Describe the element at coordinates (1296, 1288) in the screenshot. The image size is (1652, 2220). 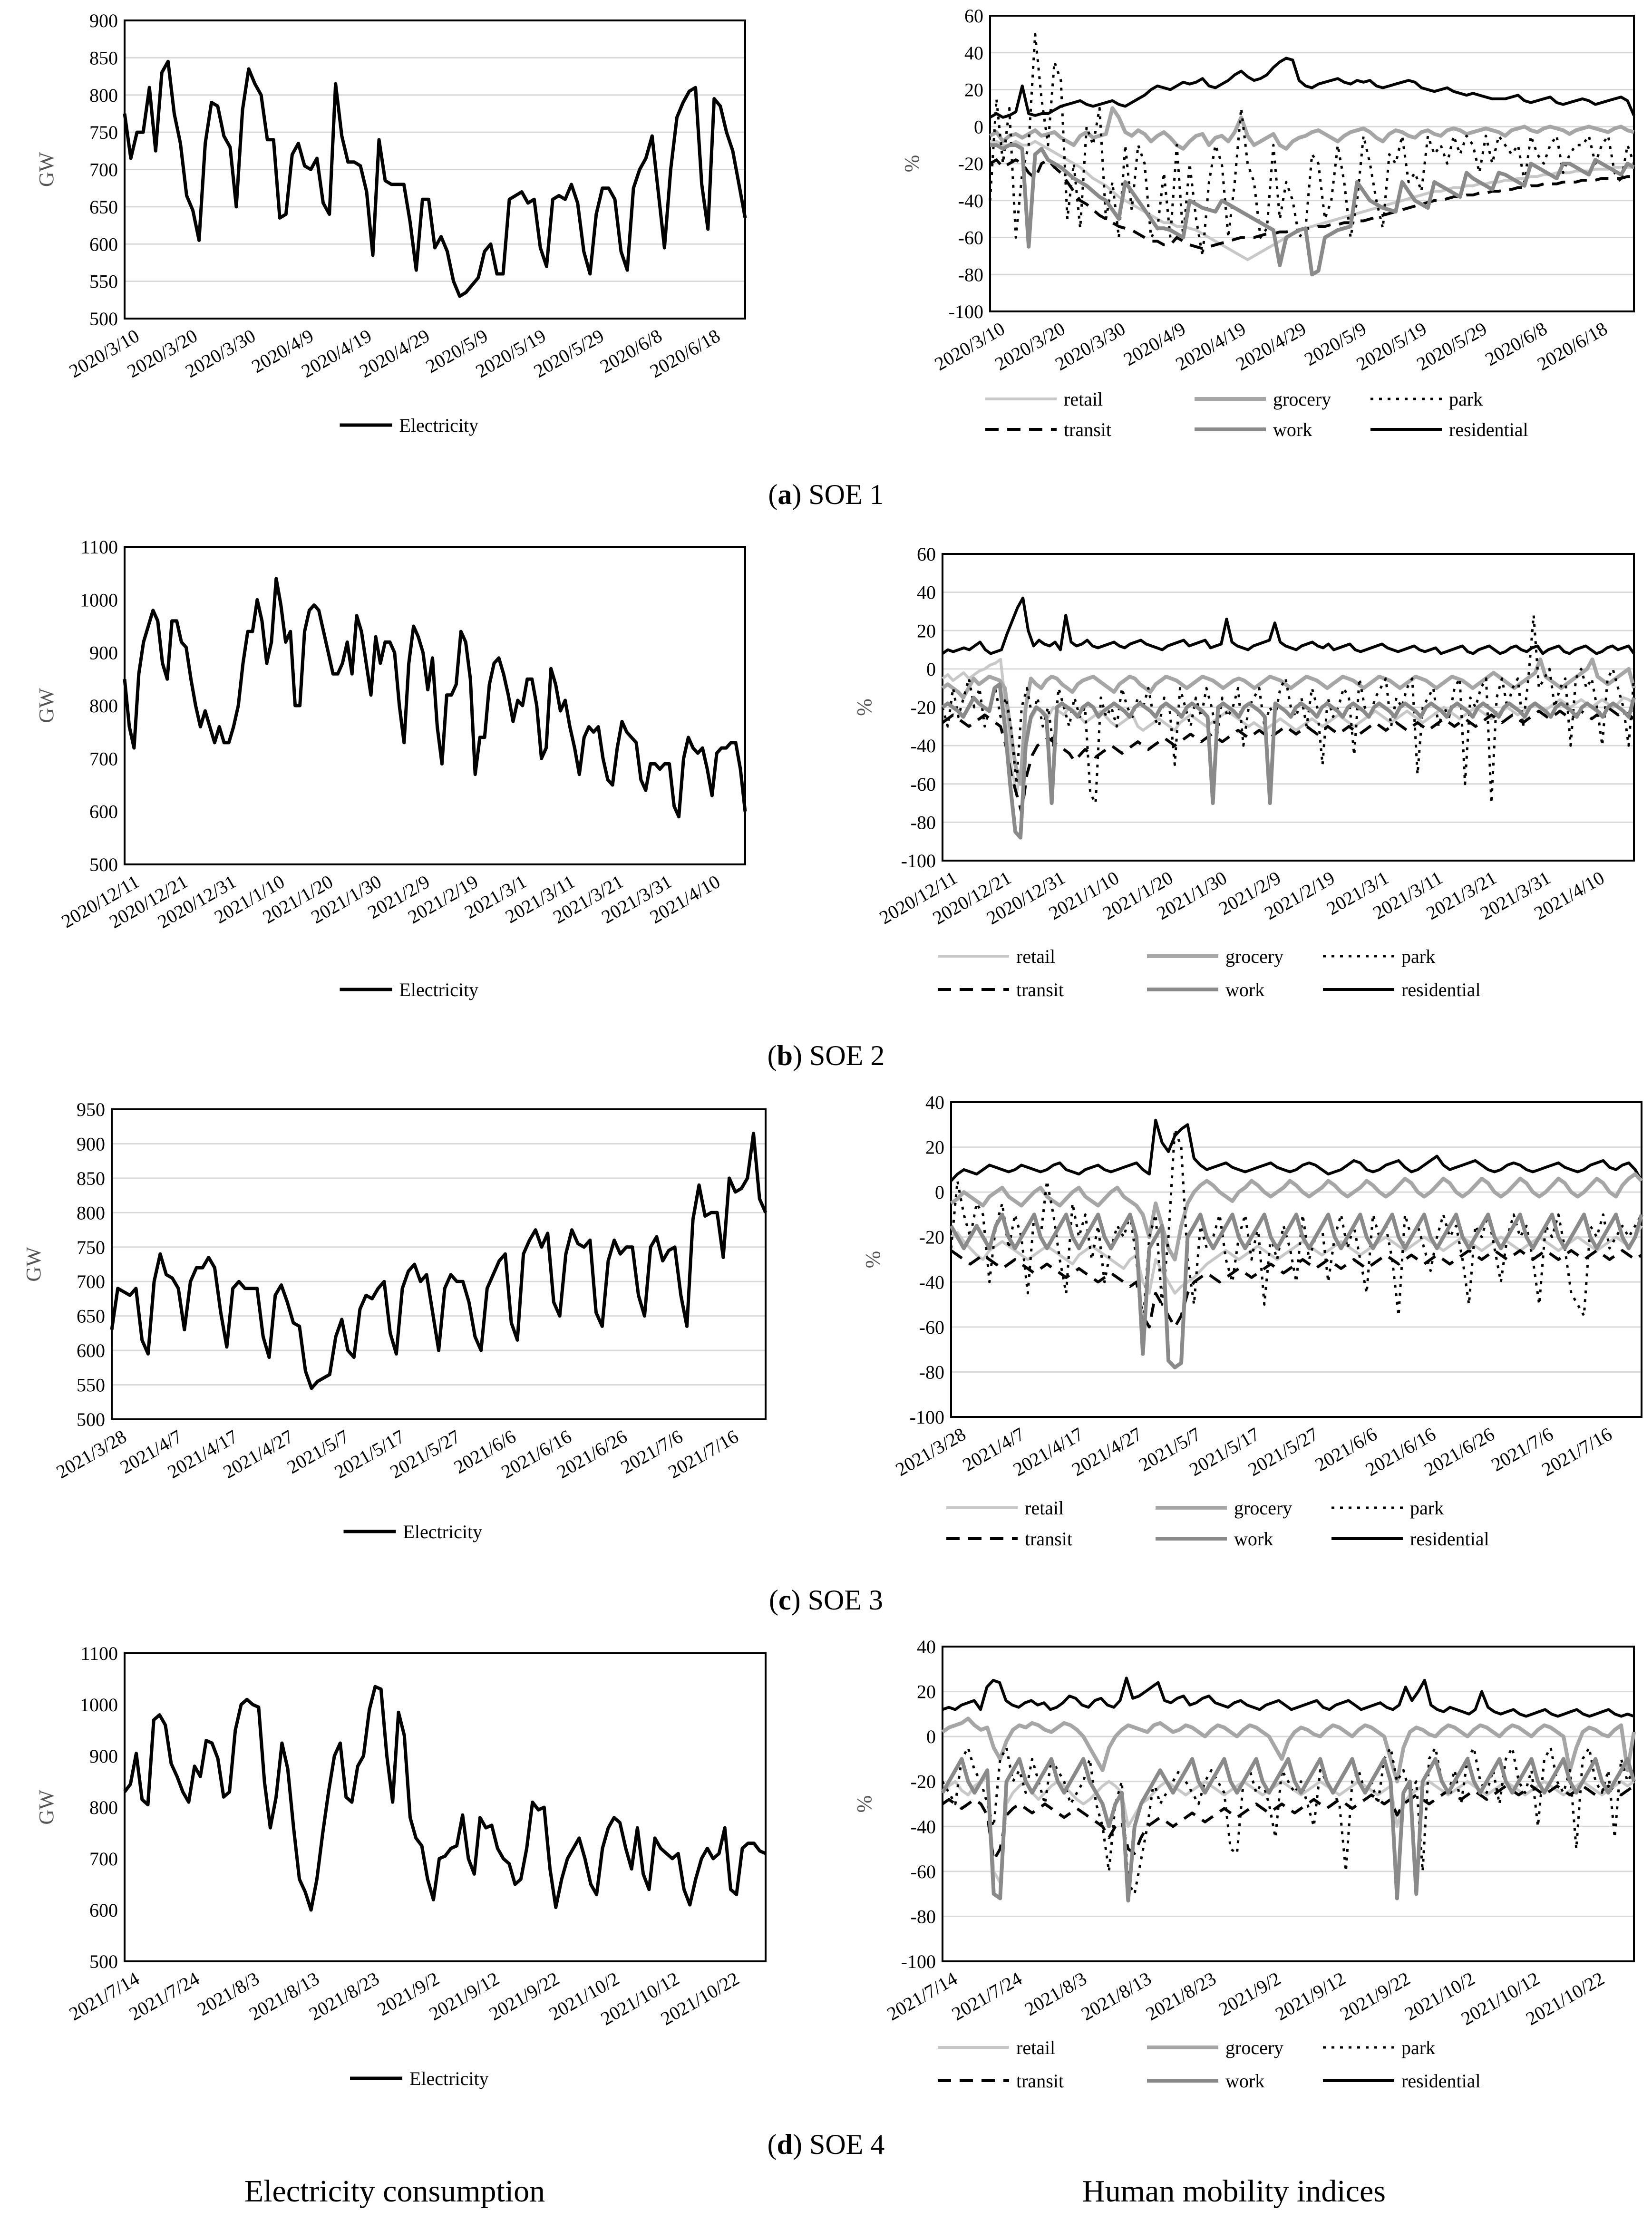
I see `series-line-transit` at that location.